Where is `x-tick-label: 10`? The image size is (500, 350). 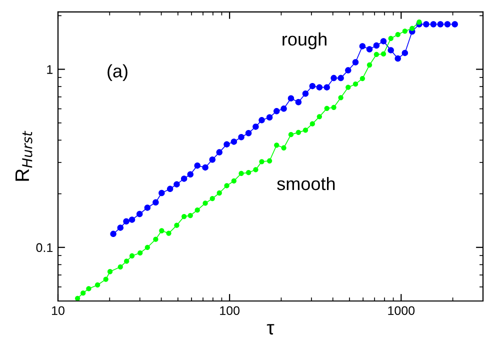 x-tick-label: 10 is located at coordinates (58, 311).